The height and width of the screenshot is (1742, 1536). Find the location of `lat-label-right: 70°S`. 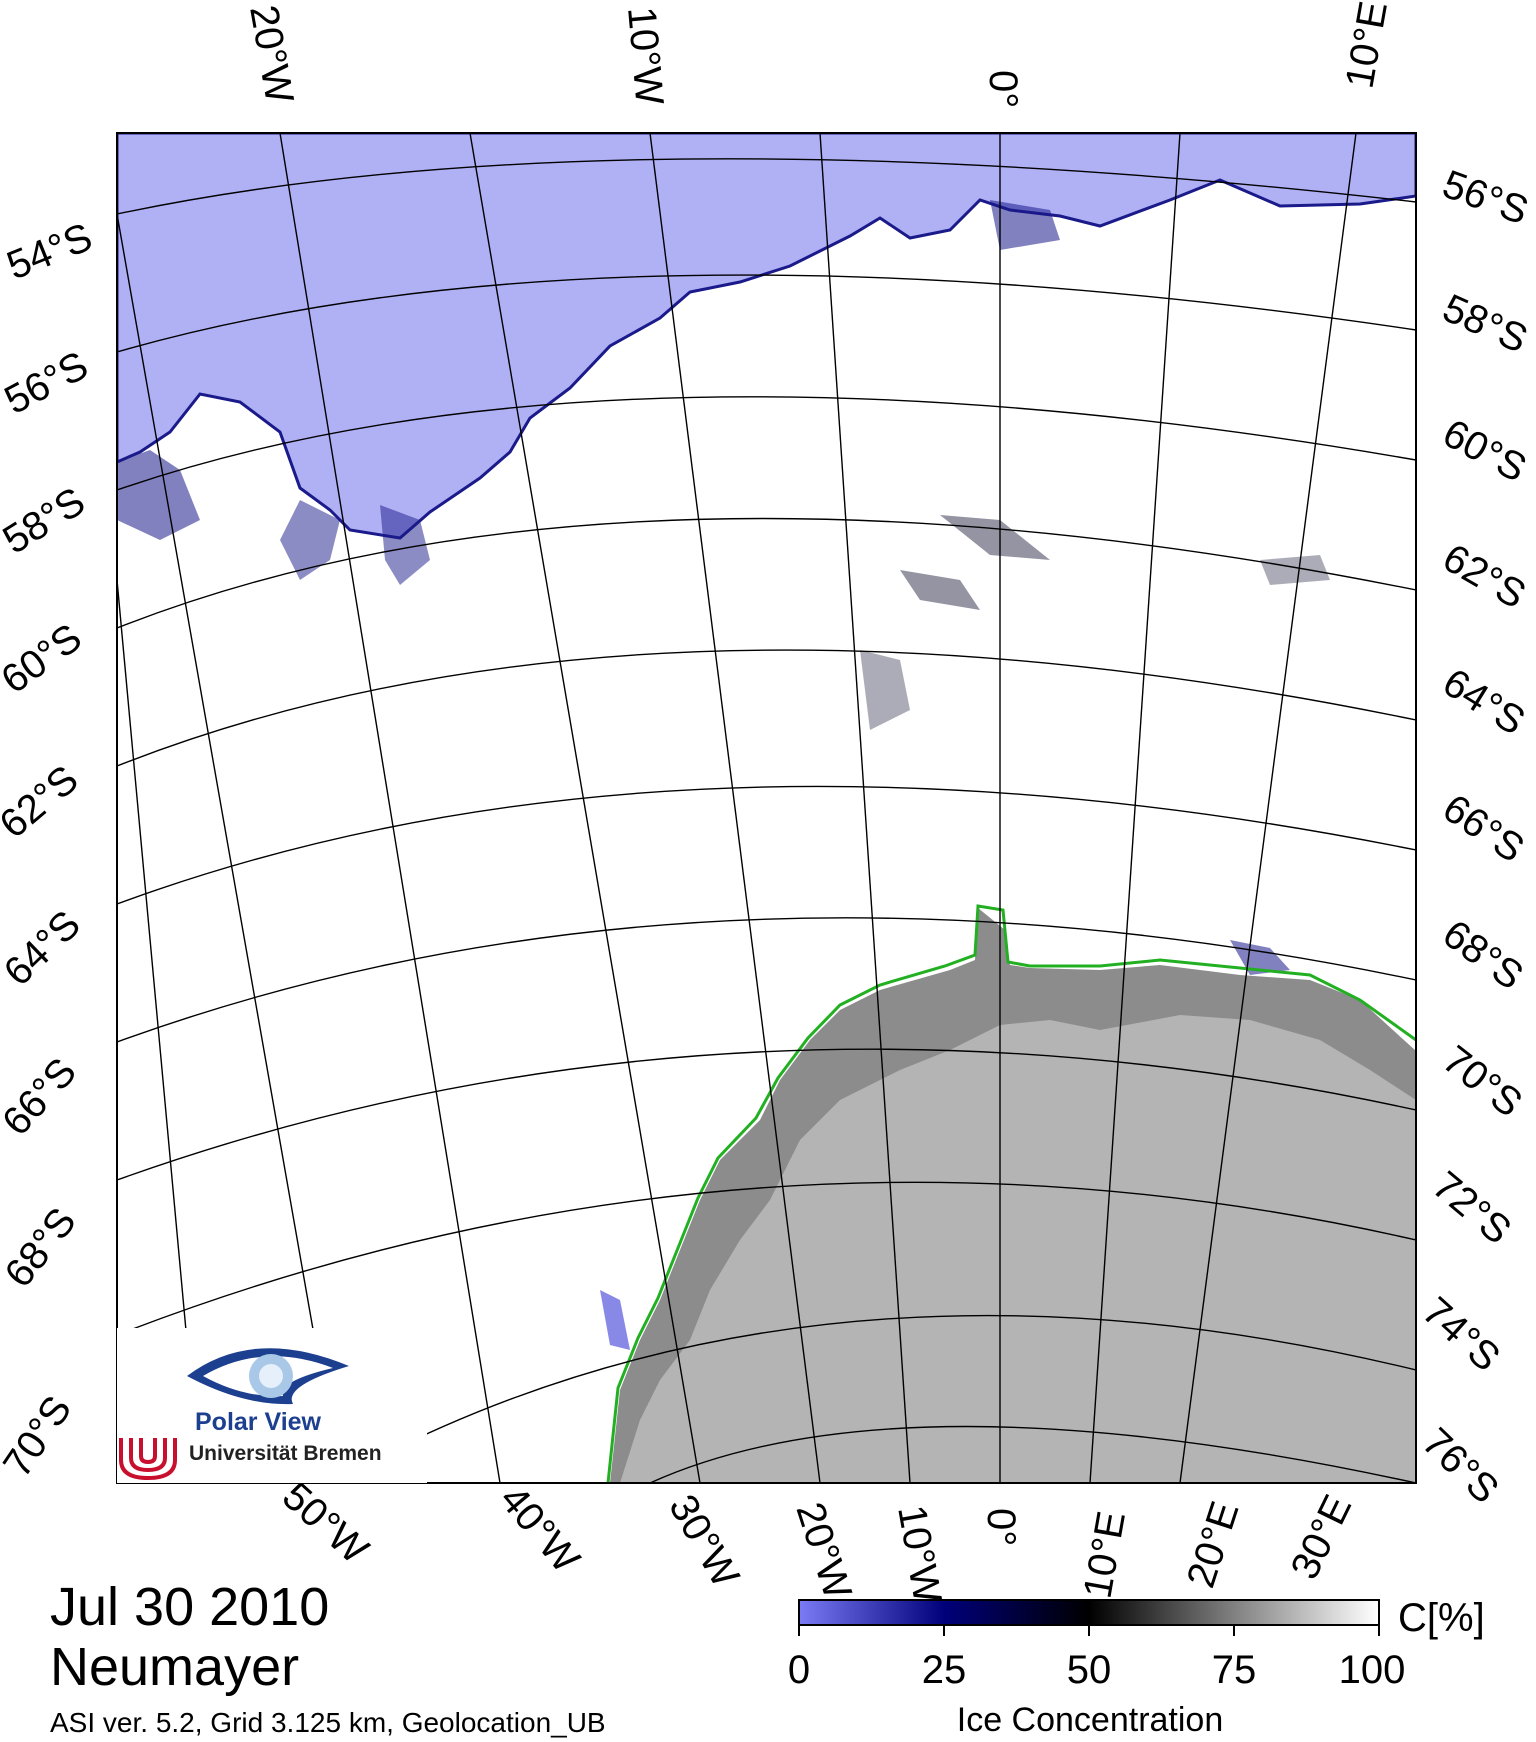

lat-label-right: 70°S is located at coordinates (1482, 1081).